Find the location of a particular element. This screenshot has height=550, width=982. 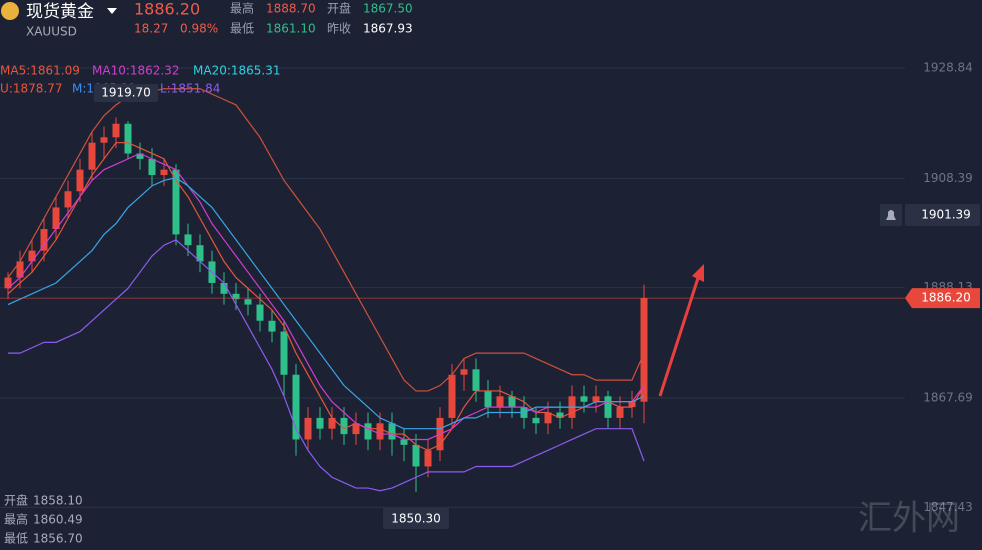

high-label: 1919.70 is located at coordinates (126, 93).